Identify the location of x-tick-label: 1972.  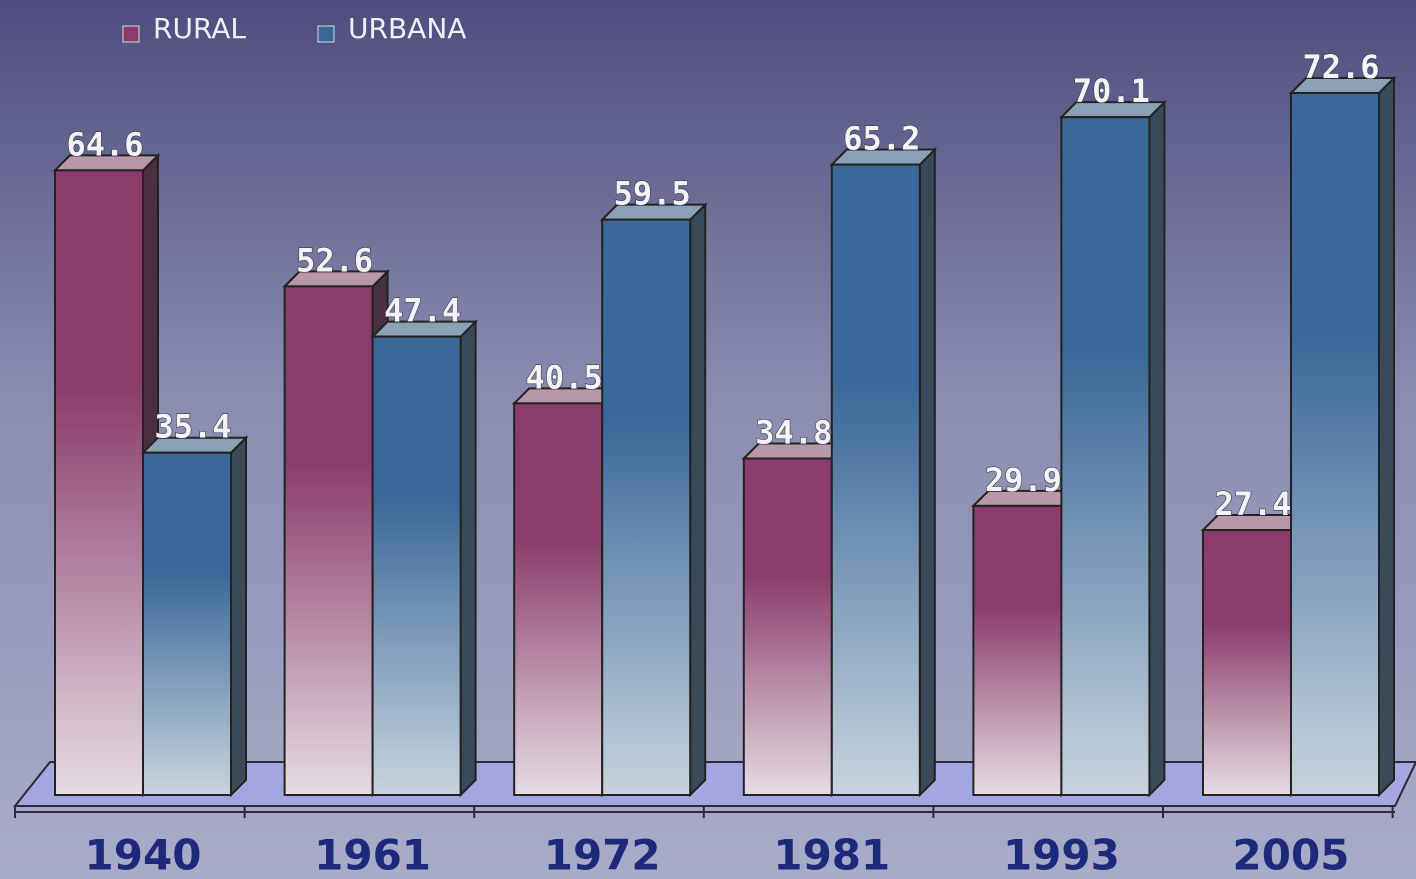
(602, 855).